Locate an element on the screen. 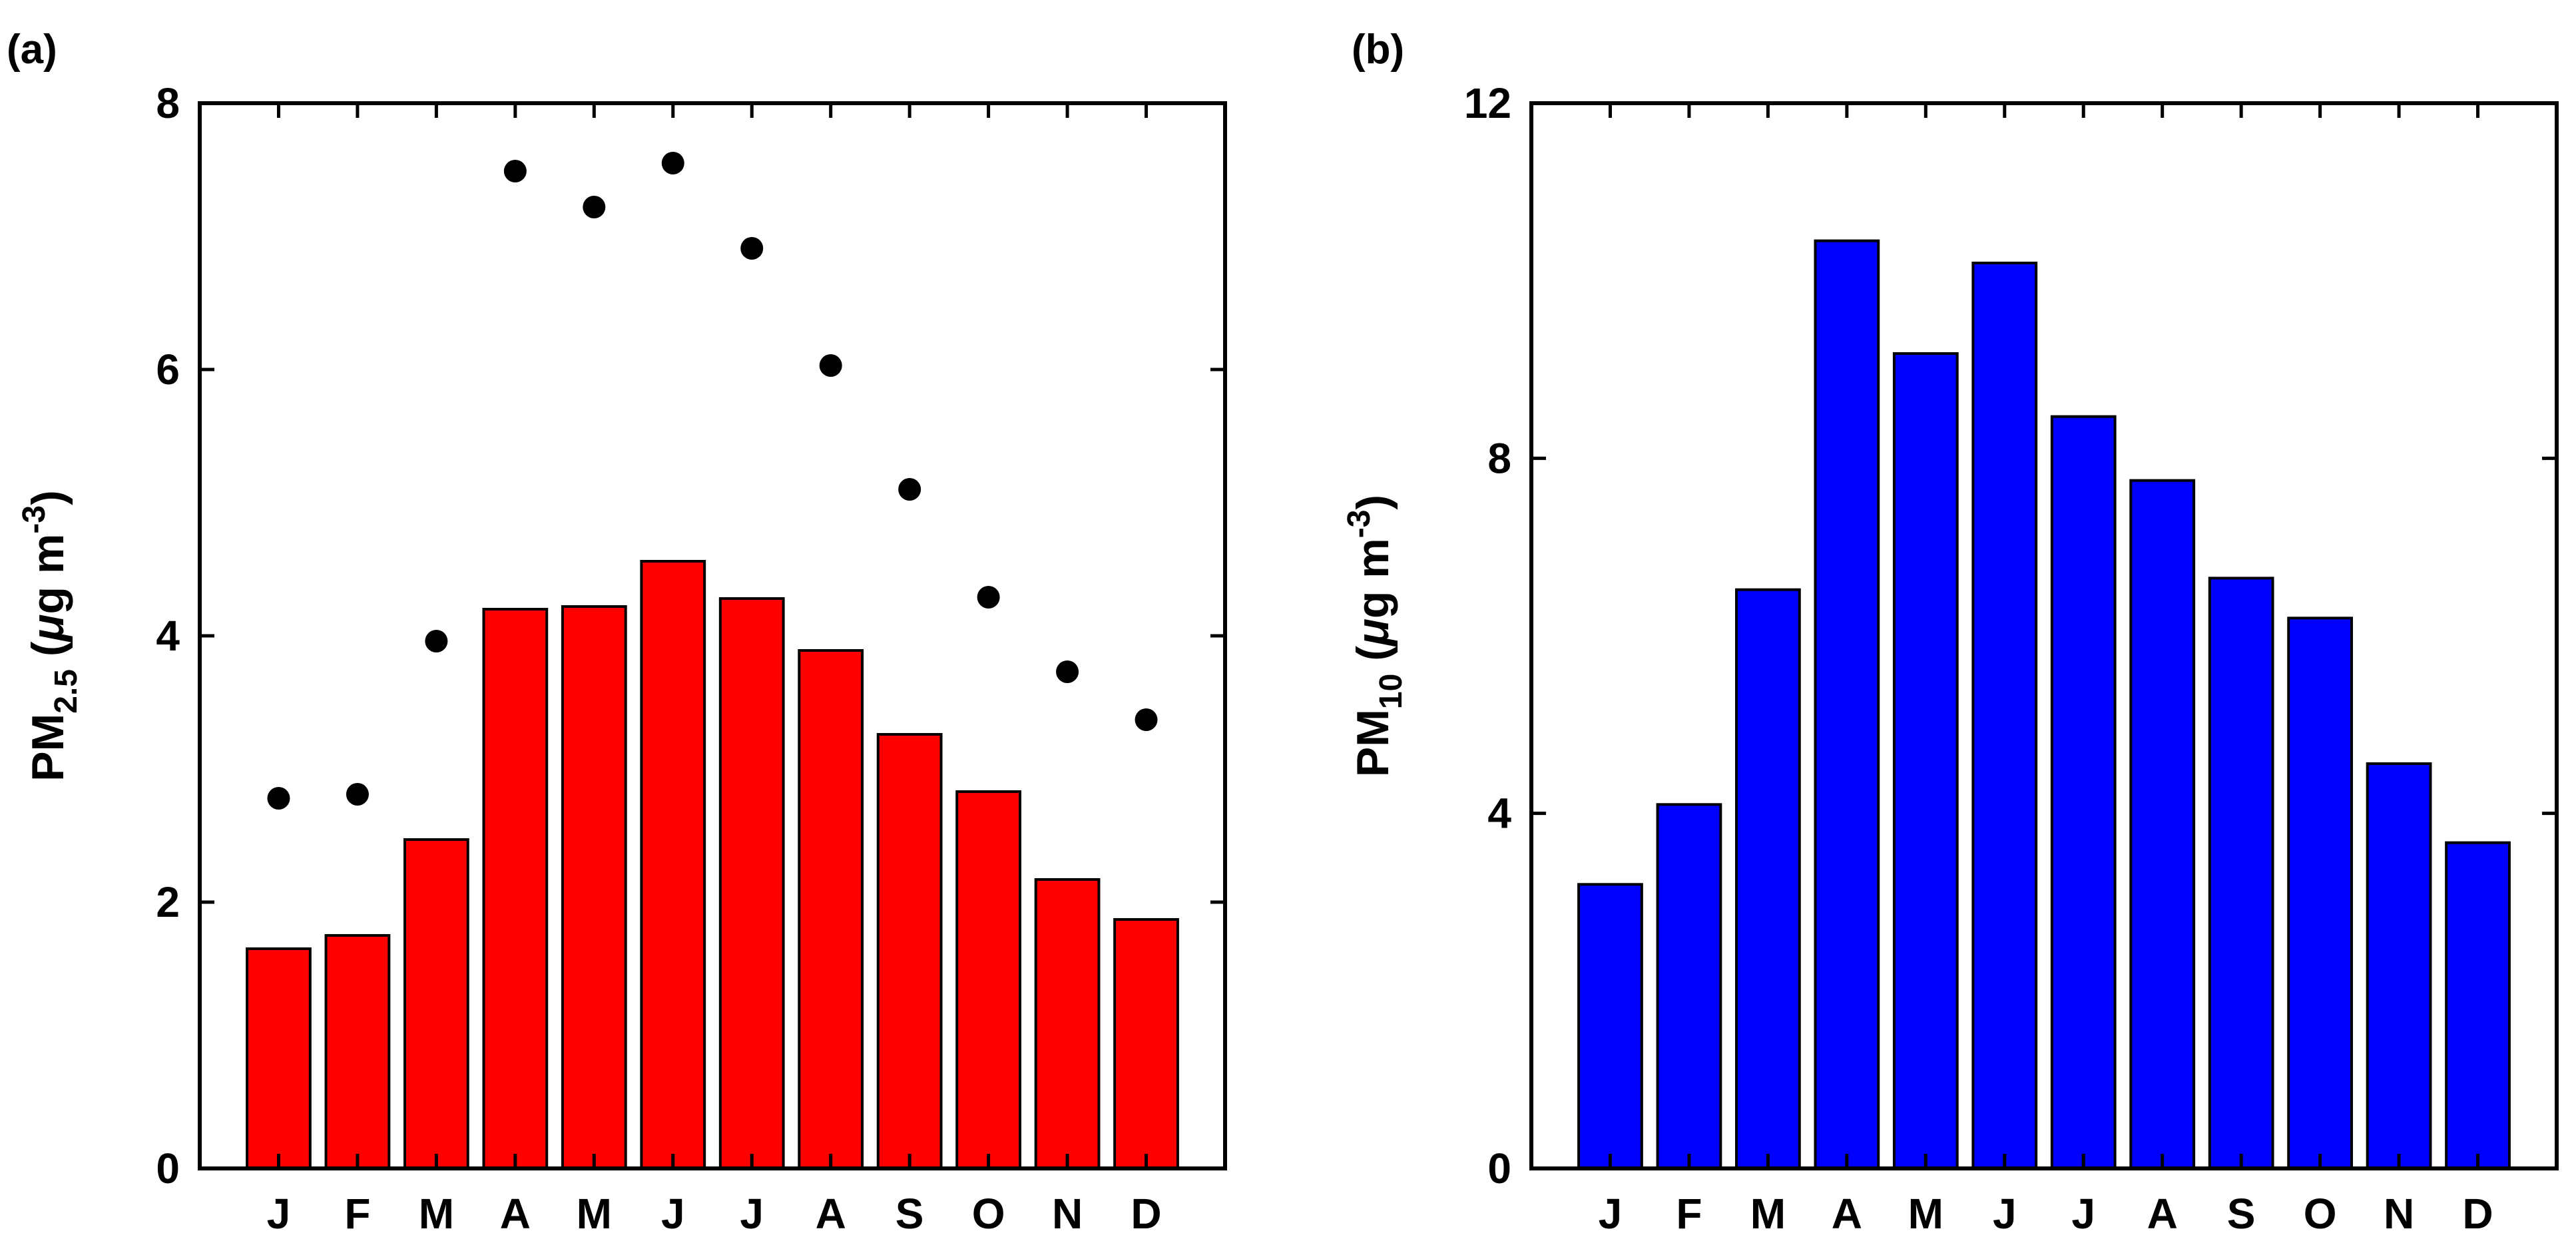  y-tick-label: 6 is located at coordinates (168, 369).